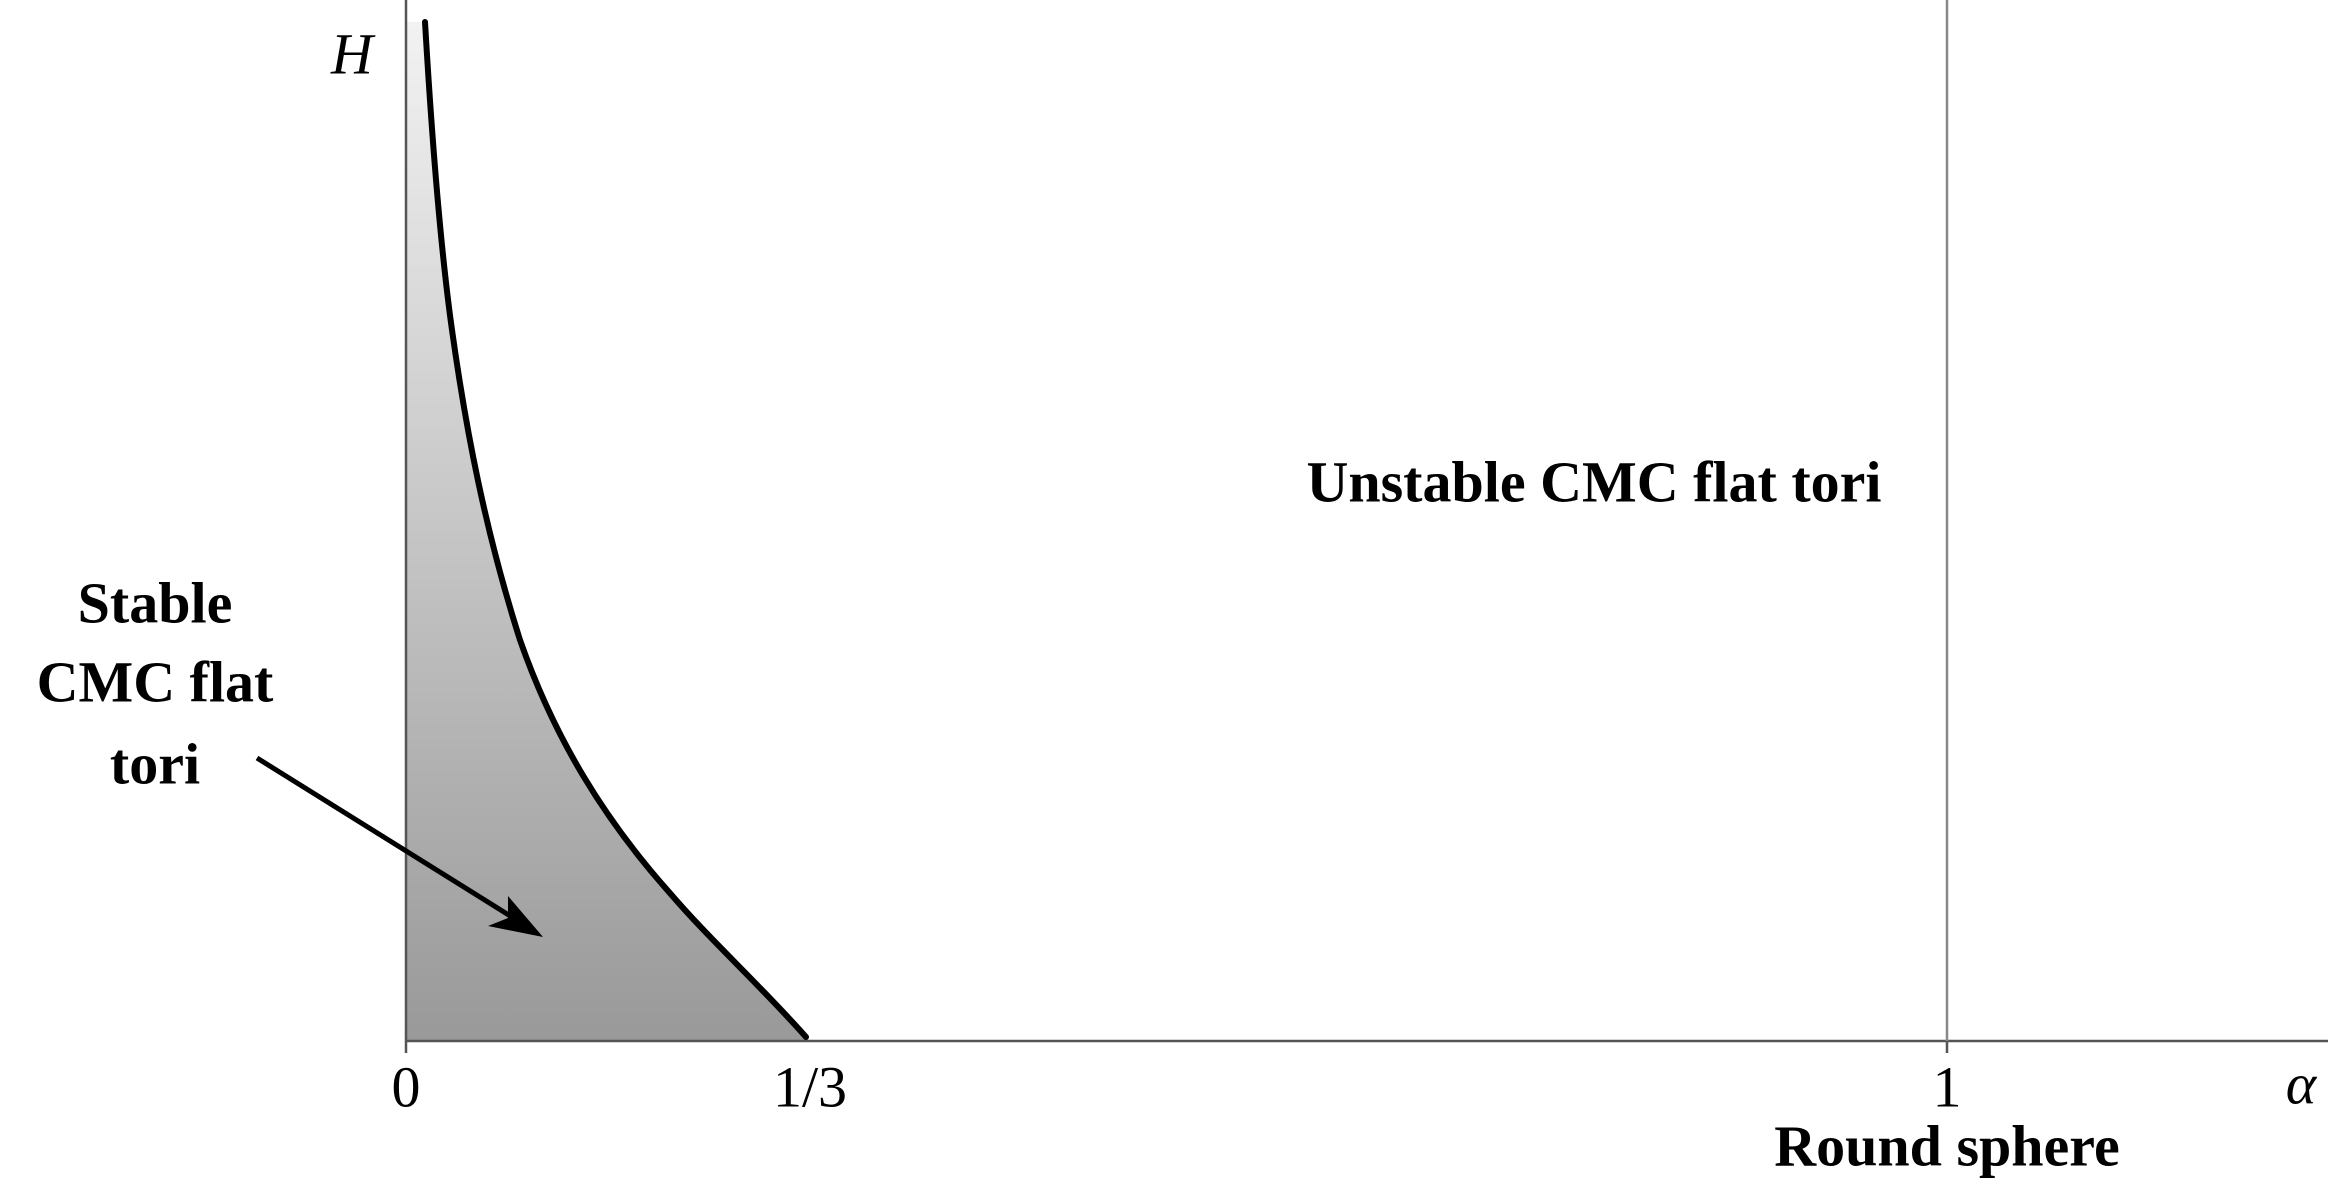 The height and width of the screenshot is (1187, 2331). What do you see at coordinates (2302, 1083) in the screenshot?
I see `x-axis-label: α` at bounding box center [2302, 1083].